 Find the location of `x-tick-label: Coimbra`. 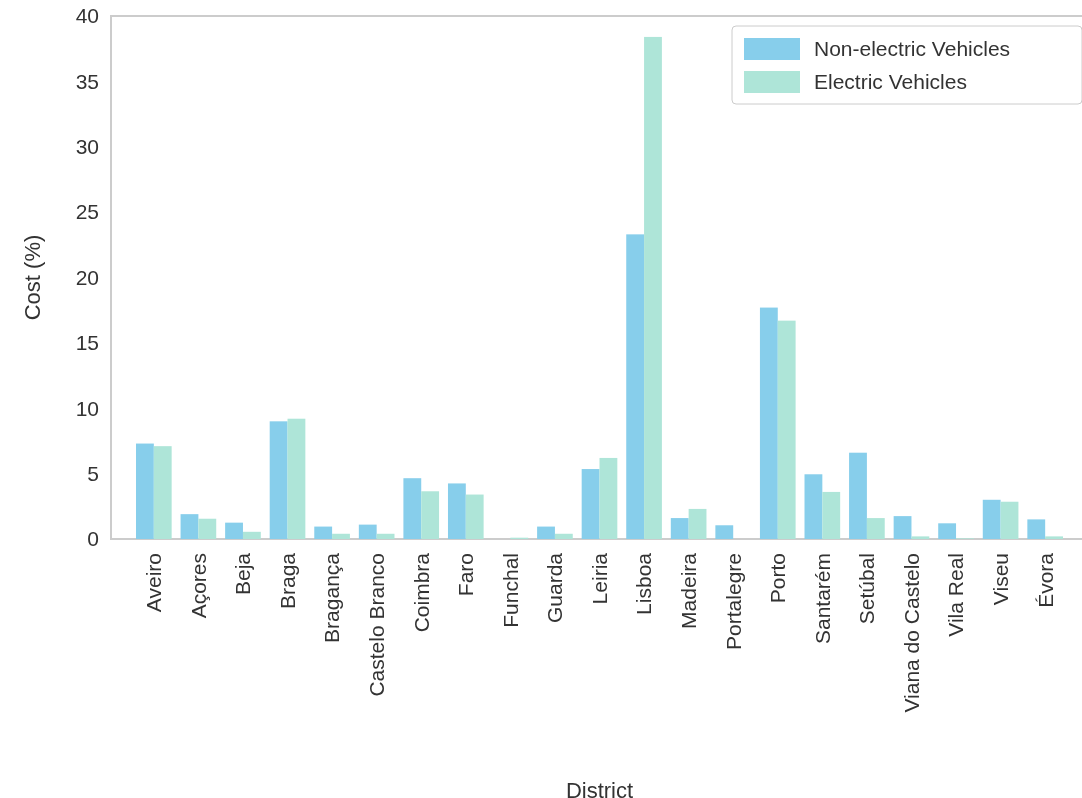

x-tick-label: Coimbra is located at coordinates (421, 592).